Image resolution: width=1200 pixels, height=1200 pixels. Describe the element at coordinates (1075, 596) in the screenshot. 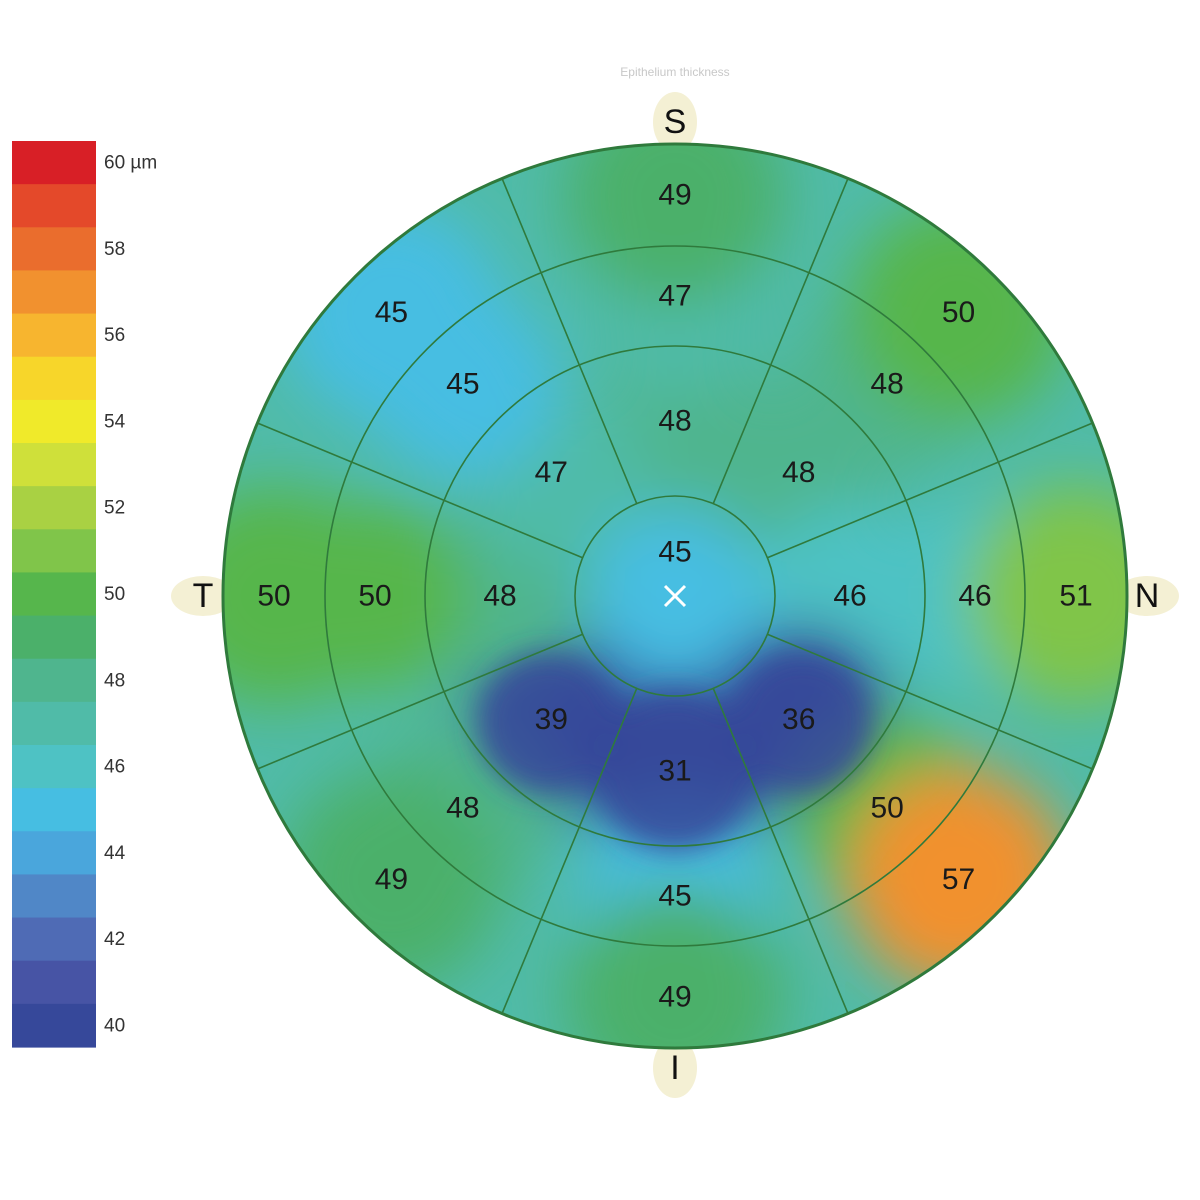

I see `zone-value-label: 51` at that location.